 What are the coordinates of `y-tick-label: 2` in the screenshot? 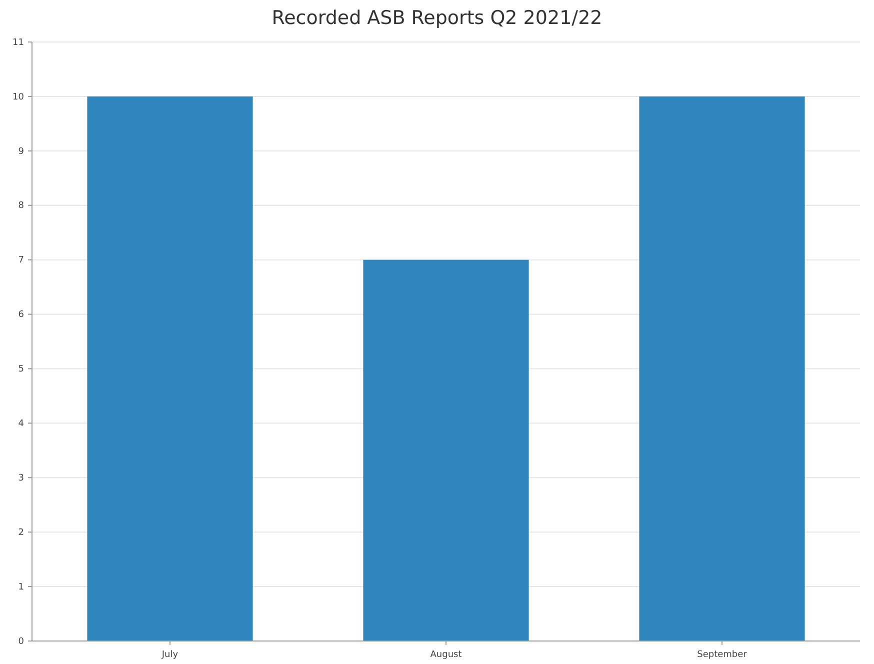 It's located at (21, 533).